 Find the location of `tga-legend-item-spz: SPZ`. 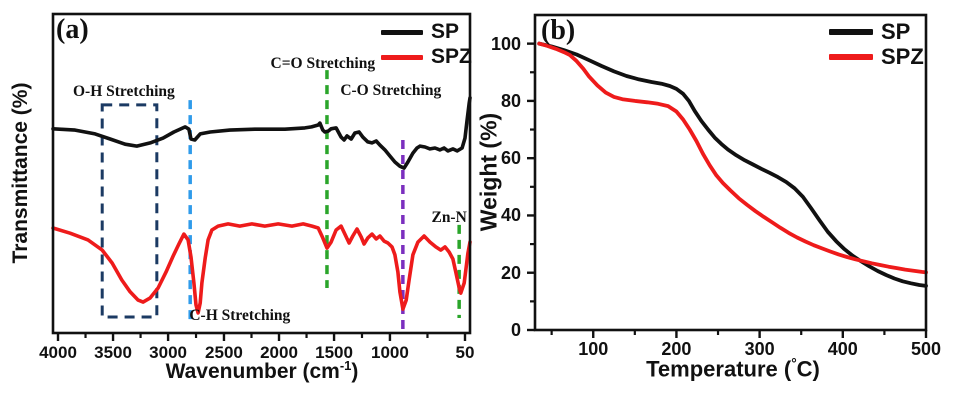

tga-legend-item-spz: SPZ is located at coordinates (876, 57).